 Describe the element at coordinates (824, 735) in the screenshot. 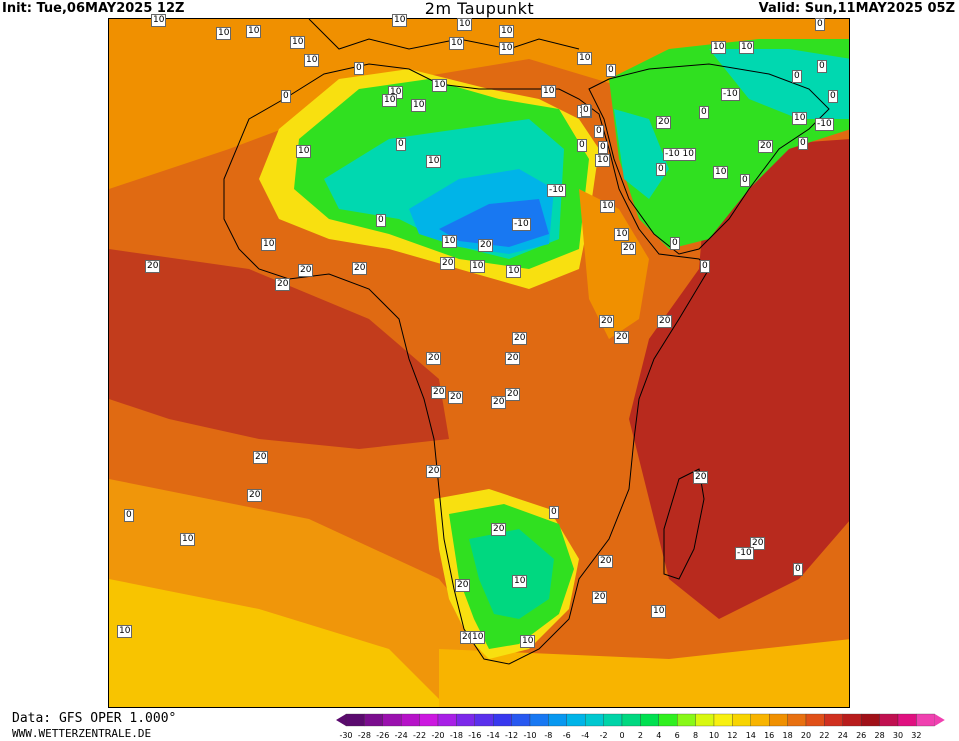

I see `legend-tick-label: 22` at that location.